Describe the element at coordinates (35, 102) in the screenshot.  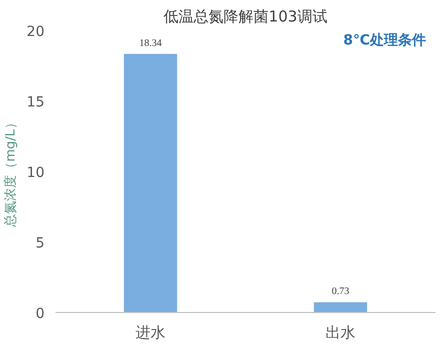
I see `y-tick-label: 15` at that location.